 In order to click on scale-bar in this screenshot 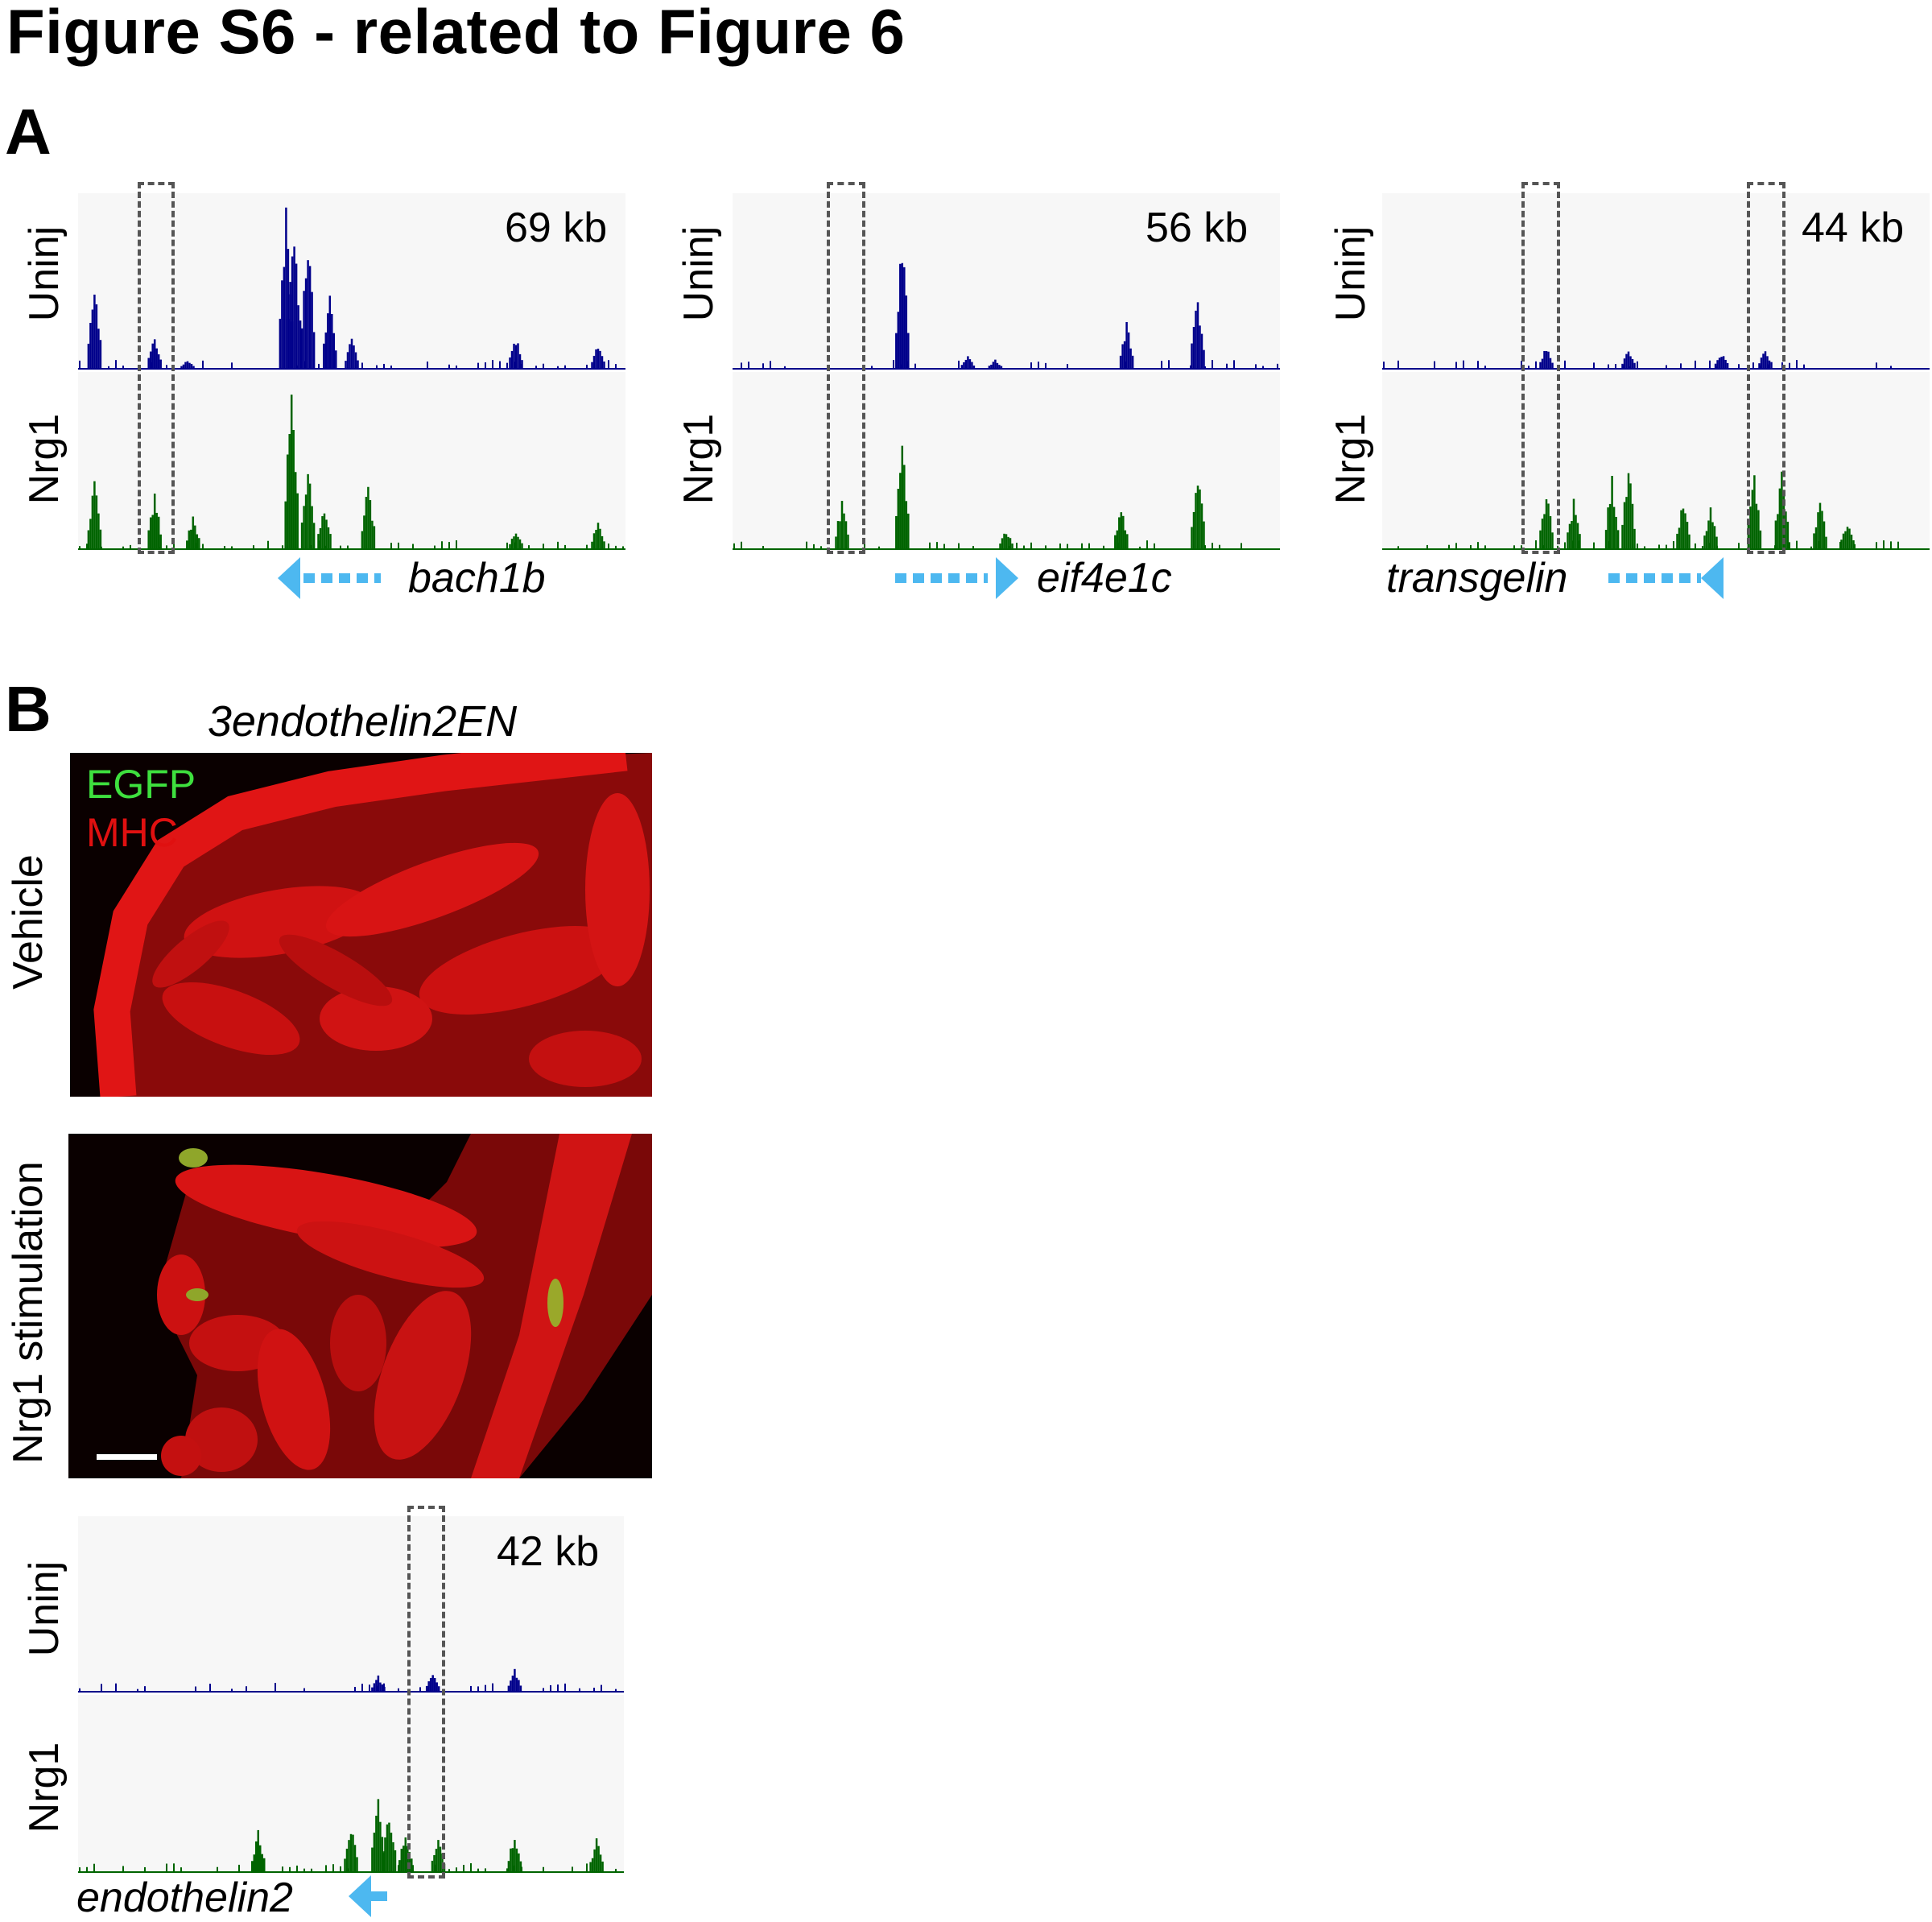, I will do `click(127, 1457)`.